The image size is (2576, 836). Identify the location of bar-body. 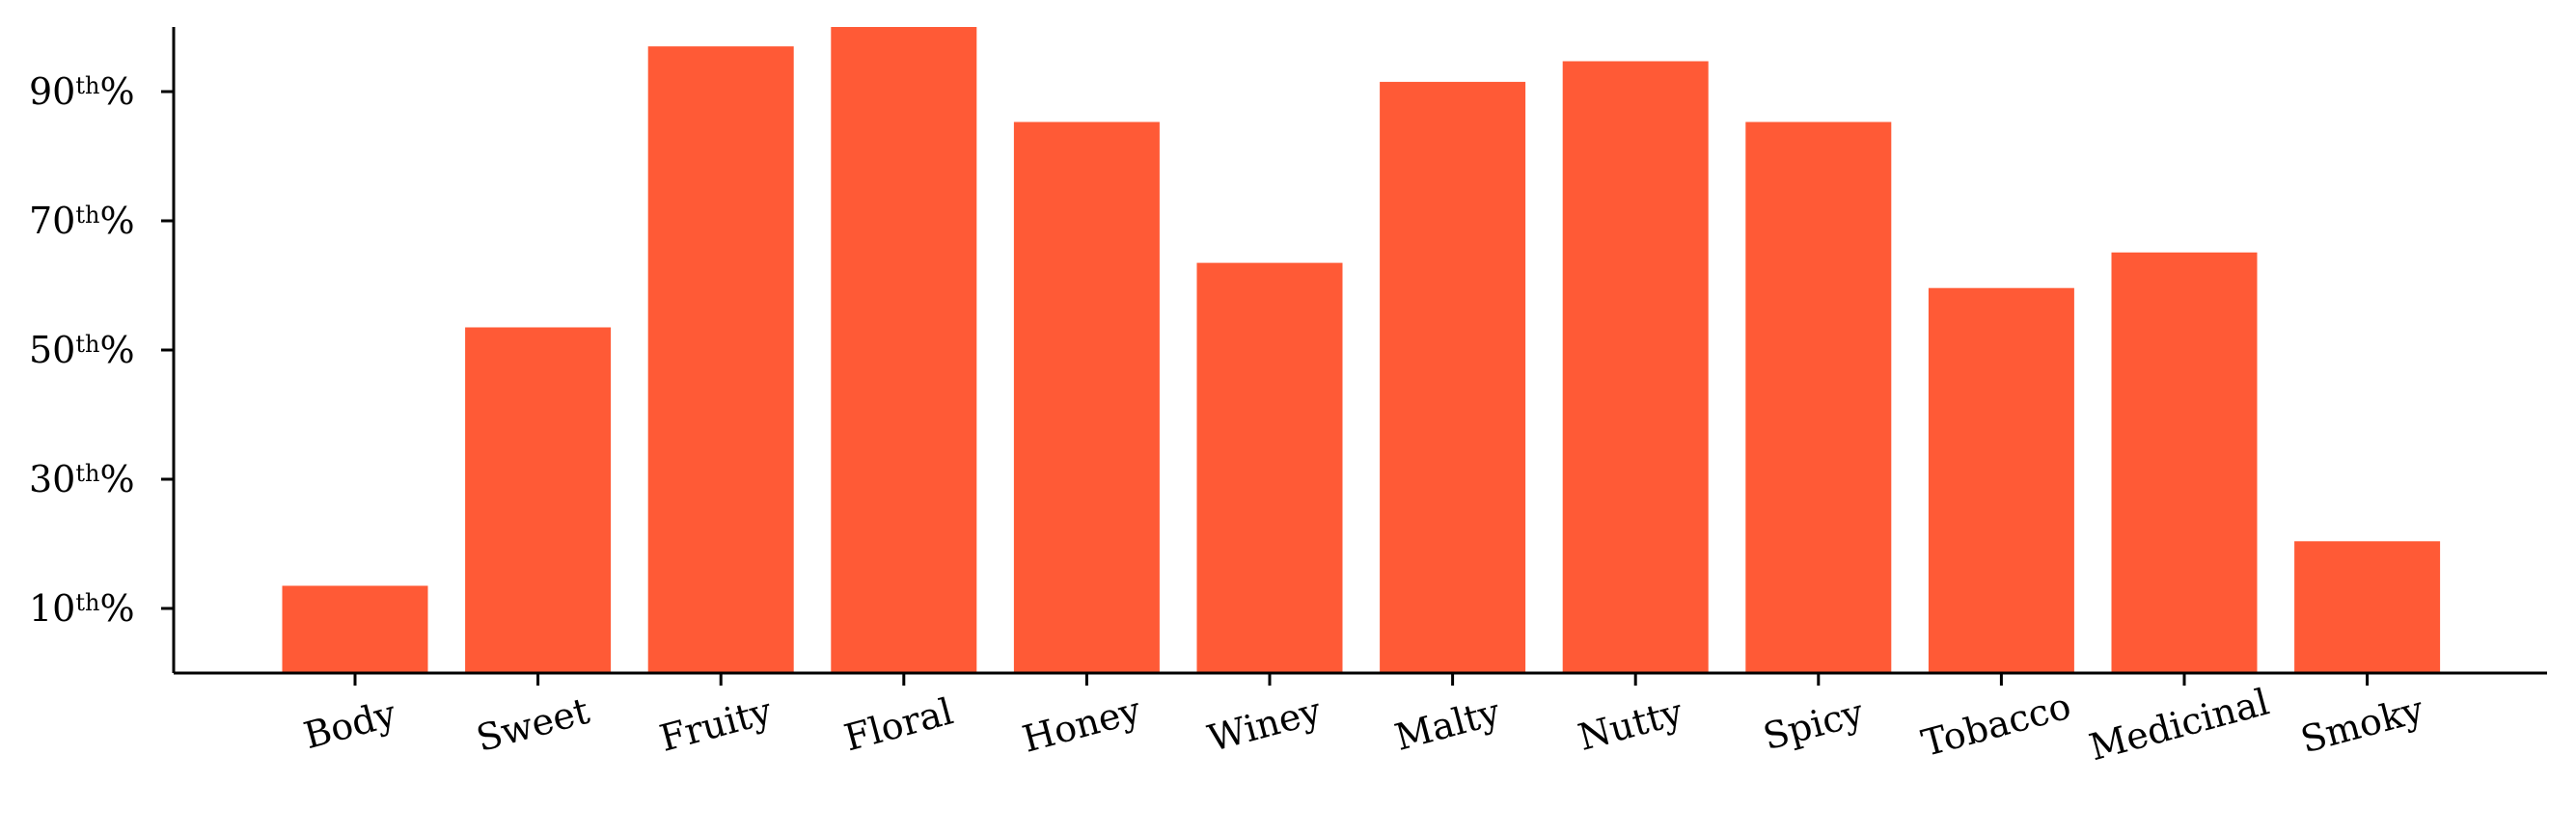
(355, 629).